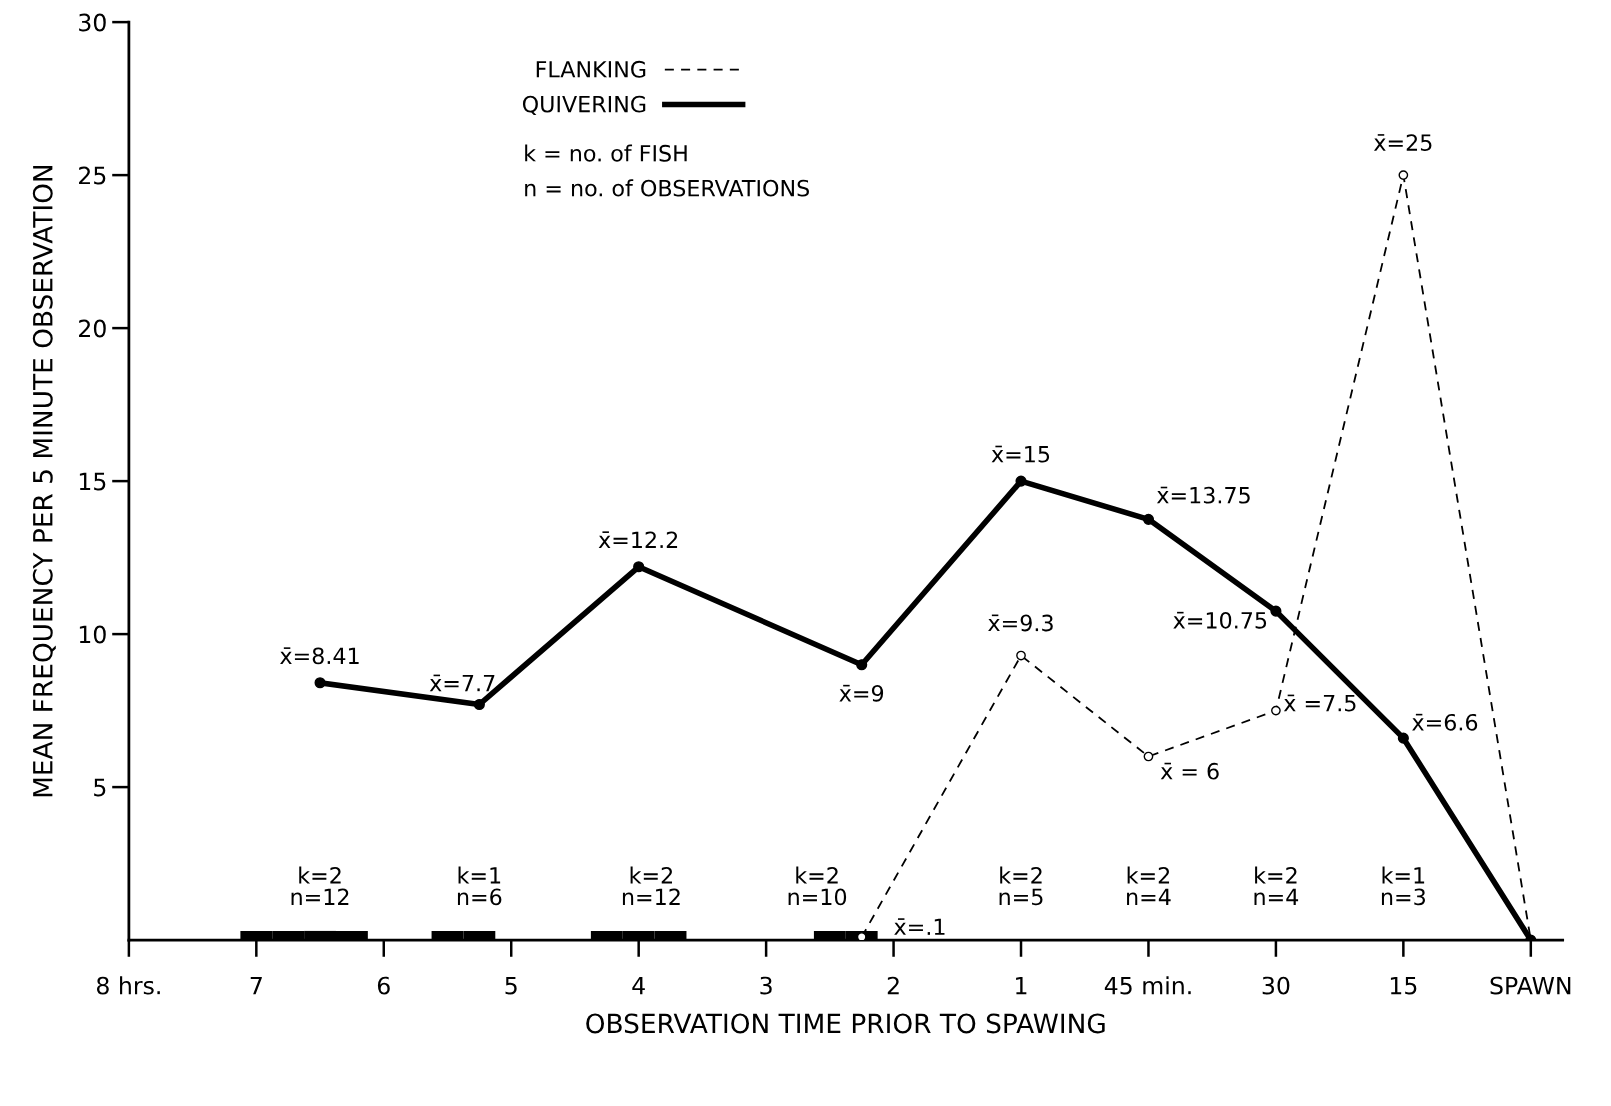 This screenshot has width=1611, height=1106. What do you see at coordinates (1276, 985) in the screenshot?
I see `x-tick-label: 30` at bounding box center [1276, 985].